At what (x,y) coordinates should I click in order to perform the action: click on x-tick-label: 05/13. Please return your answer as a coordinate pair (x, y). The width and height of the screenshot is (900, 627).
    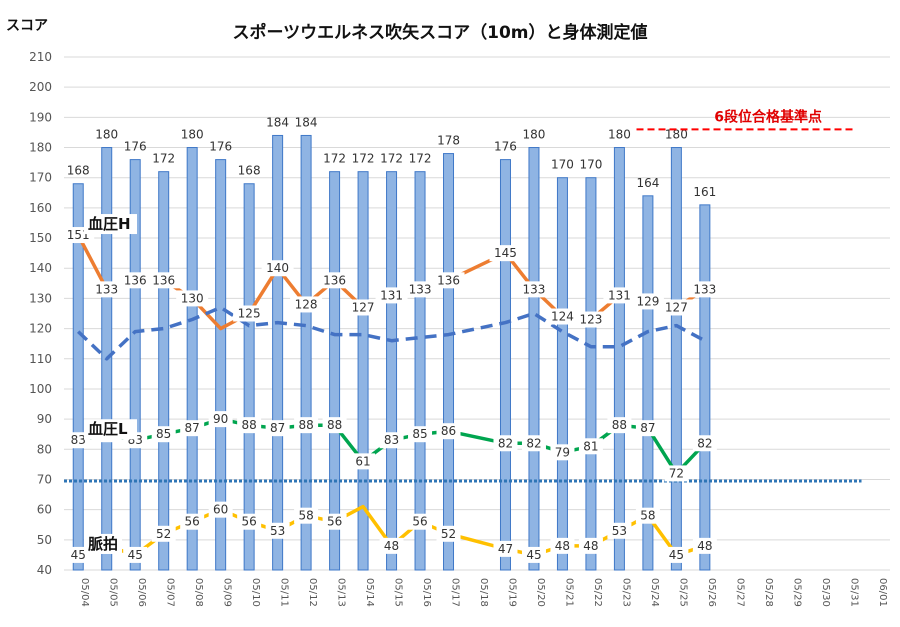
    Looking at the image, I should click on (341, 592).